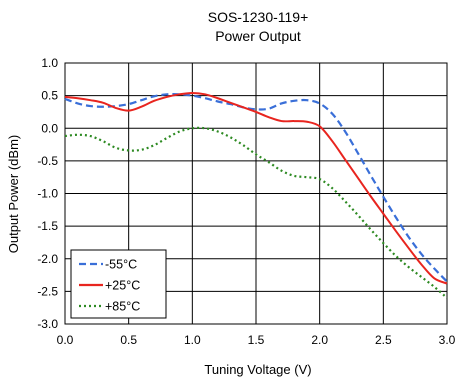 Image resolution: width=457 pixels, height=385 pixels. What do you see at coordinates (319, 340) in the screenshot?
I see `x-tick-label: 2.0` at bounding box center [319, 340].